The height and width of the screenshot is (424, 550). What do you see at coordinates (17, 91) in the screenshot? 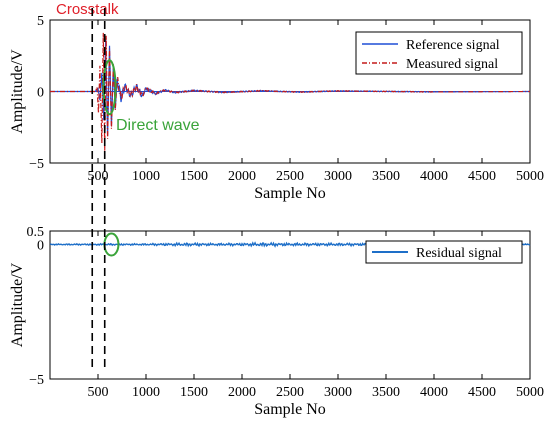
I see `top-y-axis-label: Amplitude/V` at bounding box center [17, 91].